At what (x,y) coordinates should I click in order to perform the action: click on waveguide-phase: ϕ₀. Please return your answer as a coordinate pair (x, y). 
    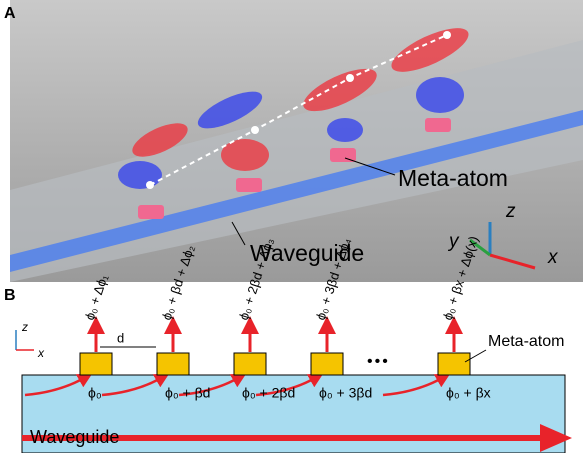
    Looking at the image, I should click on (95, 393).